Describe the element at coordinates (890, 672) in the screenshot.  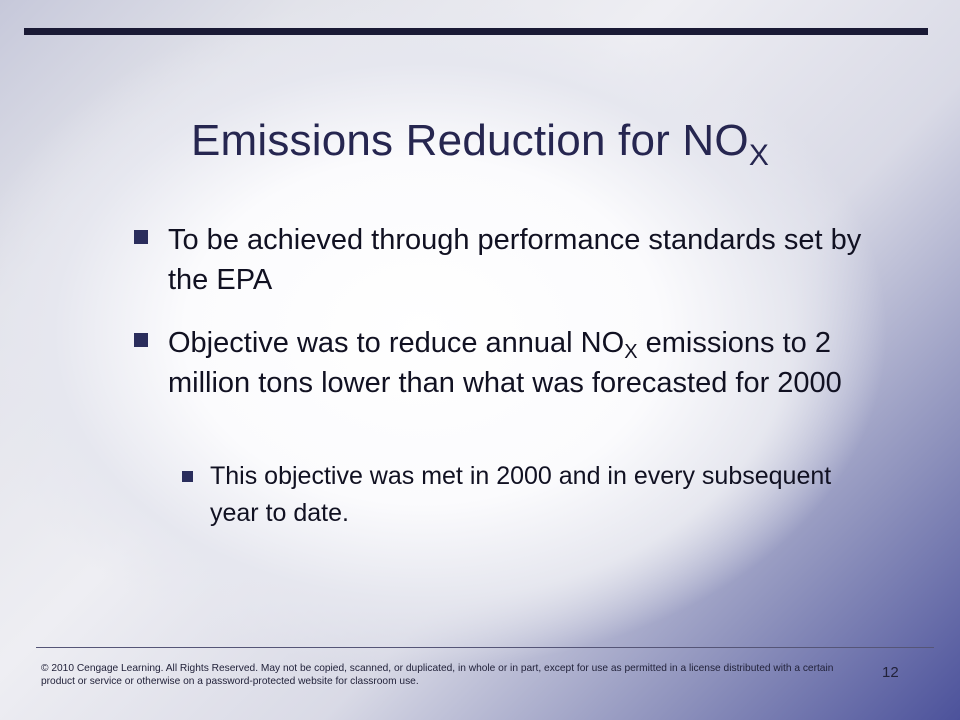
I see `page-number: 12` at that location.